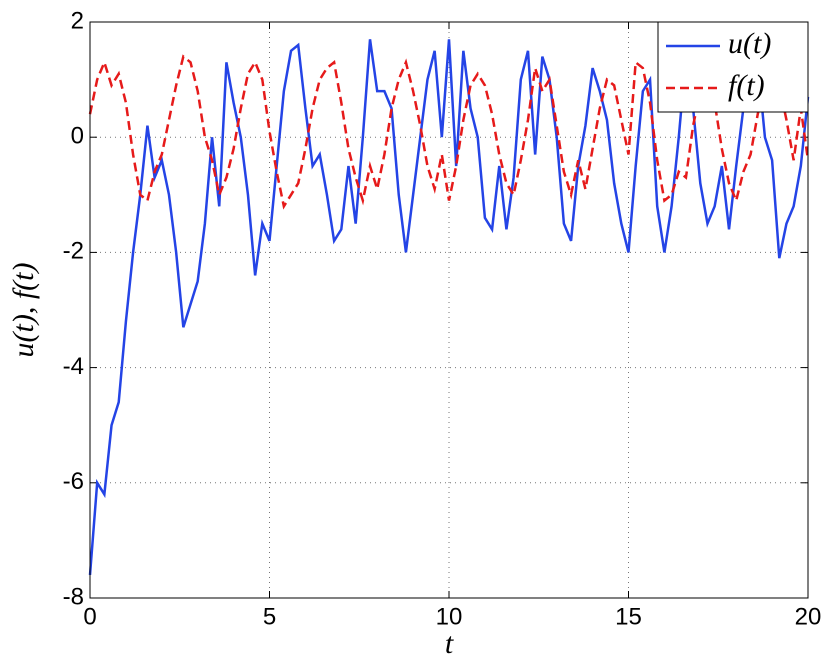 The width and height of the screenshot is (830, 662). Describe the element at coordinates (808, 616) in the screenshot. I see `x-tick-label: 20` at that location.